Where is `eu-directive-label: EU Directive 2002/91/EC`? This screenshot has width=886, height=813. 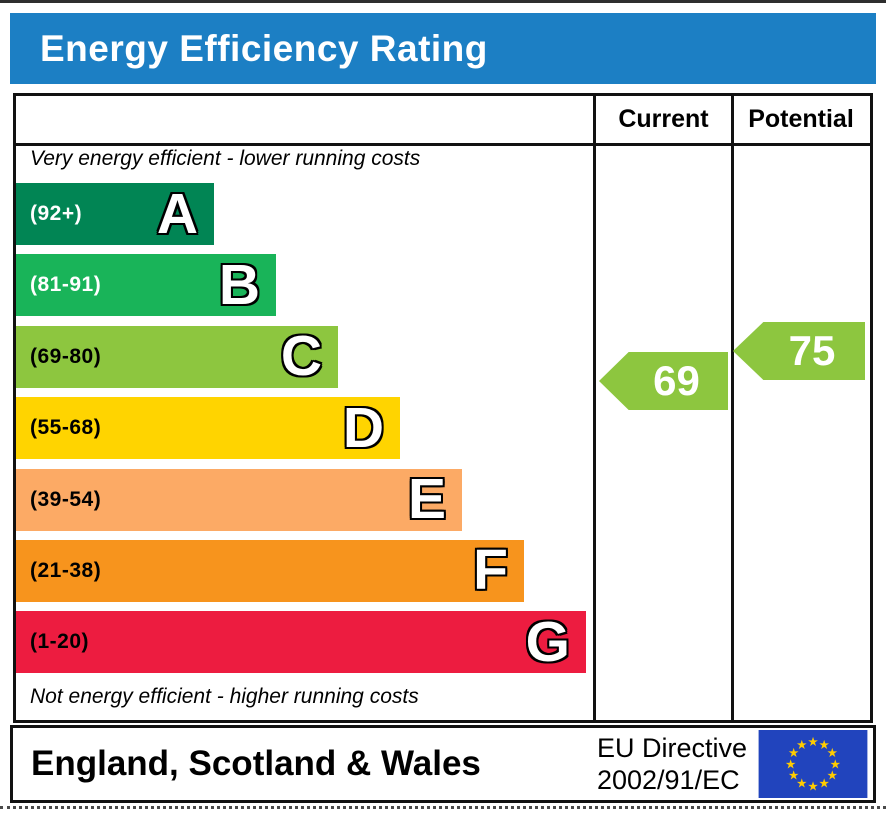
eu-directive-label: EU Directive 2002/91/EC is located at coordinates (677, 764).